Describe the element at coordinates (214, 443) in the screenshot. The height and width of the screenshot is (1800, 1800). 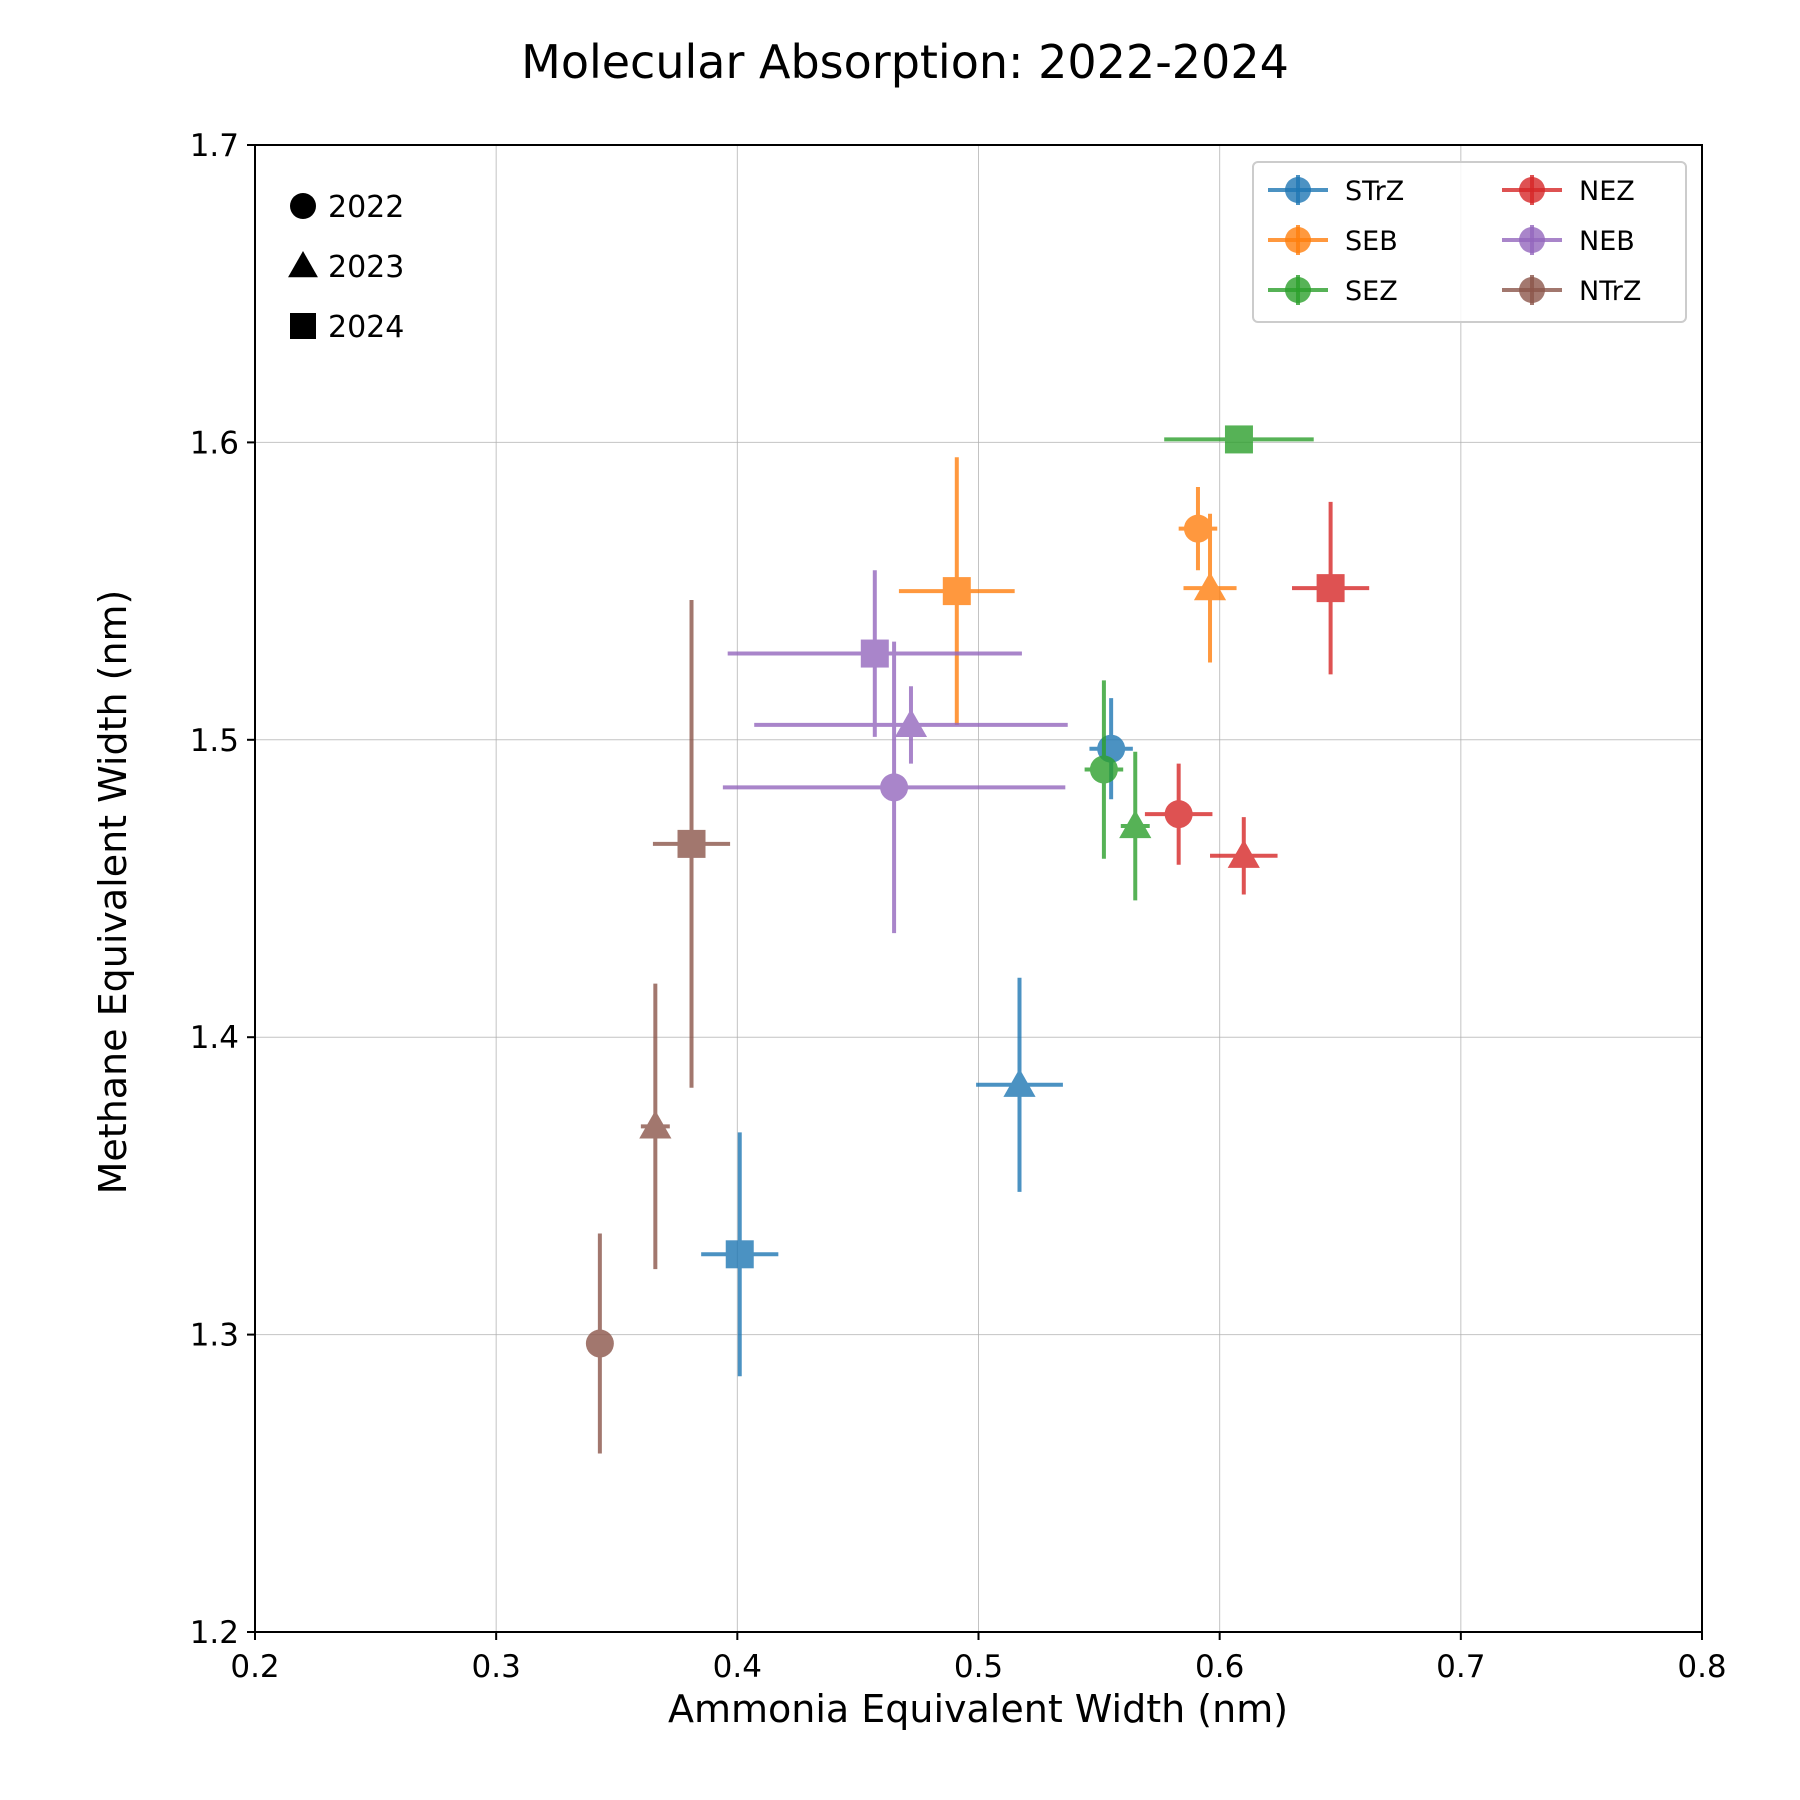
I see `y-tick-label: 1.6` at that location.